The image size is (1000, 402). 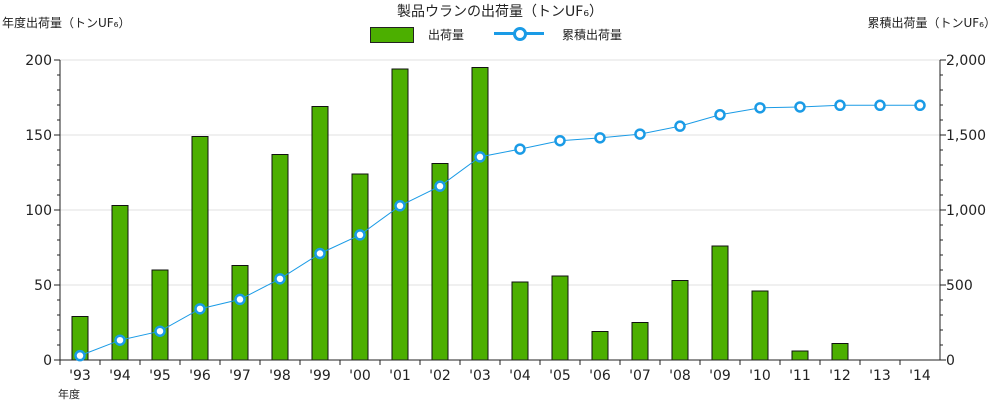 I want to click on y-left-tick-label: 200, so click(x=38, y=61).